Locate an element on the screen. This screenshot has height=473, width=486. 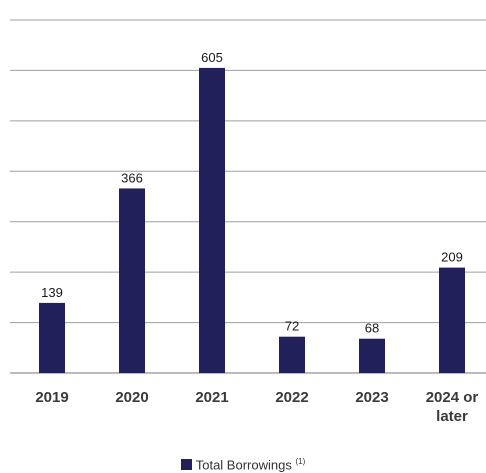
bar-2020 is located at coordinates (132, 280).